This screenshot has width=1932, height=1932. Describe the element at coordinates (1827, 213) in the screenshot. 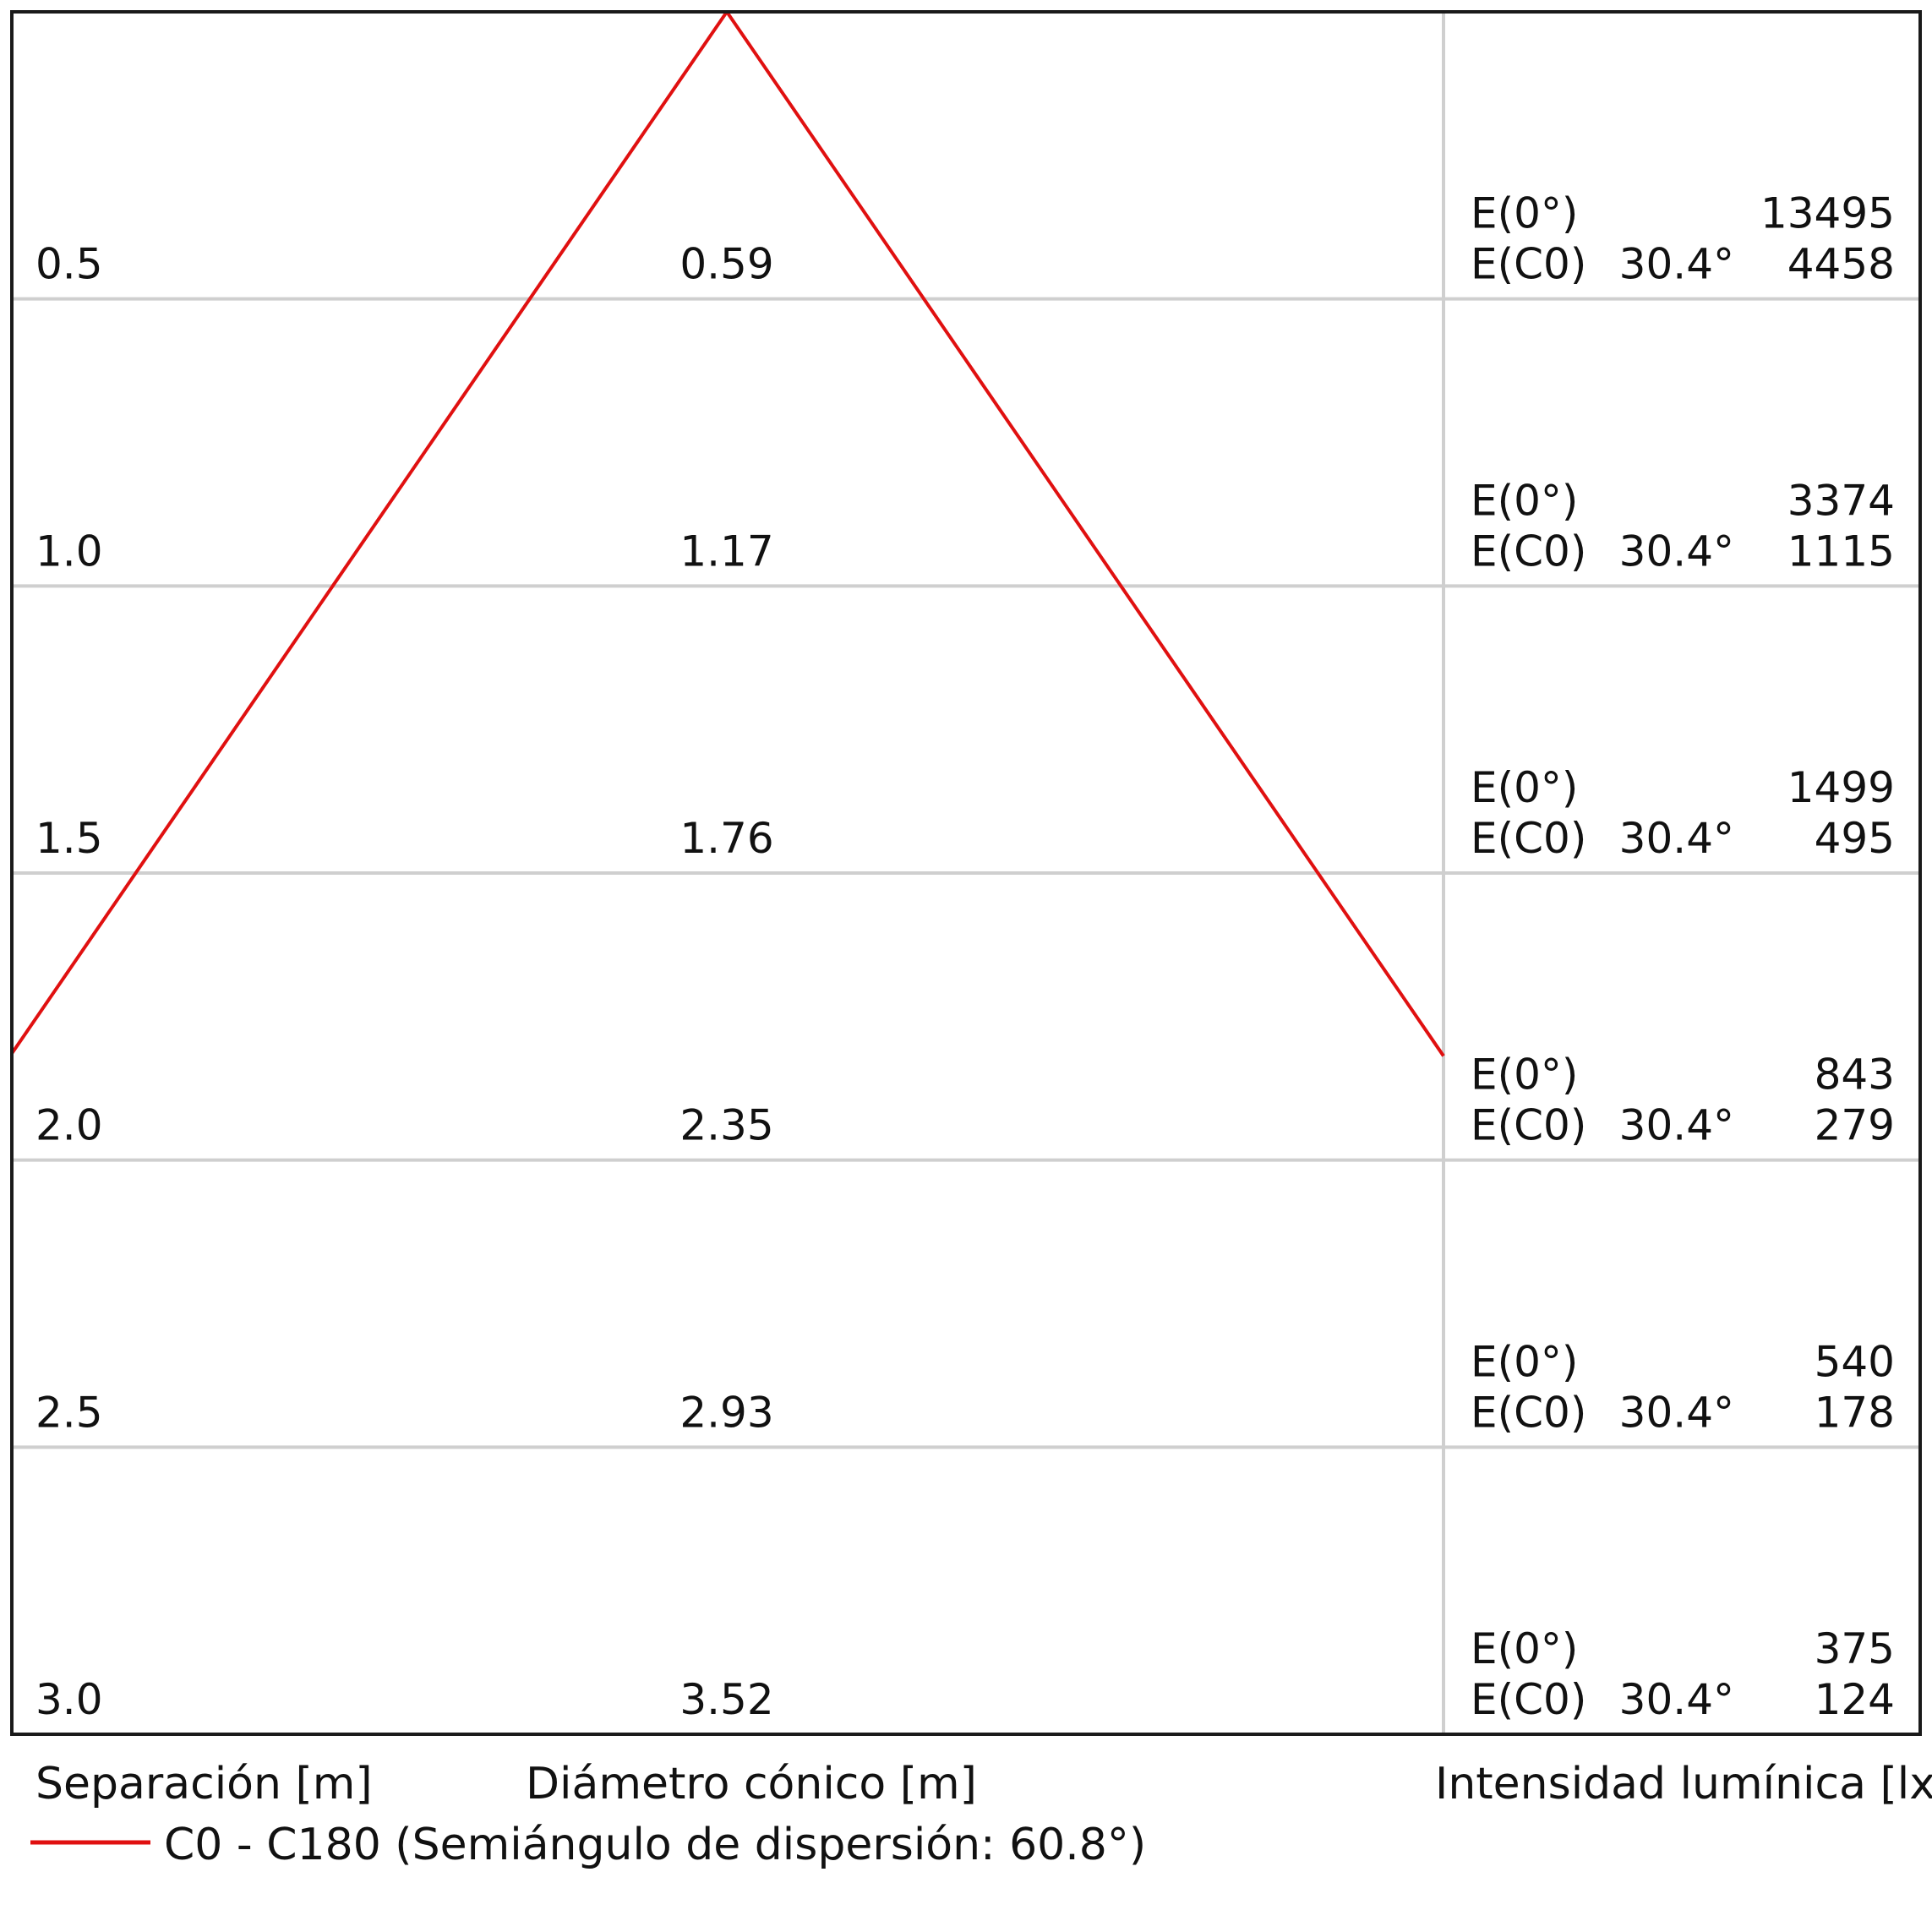

I see `e0-value: 13495` at that location.